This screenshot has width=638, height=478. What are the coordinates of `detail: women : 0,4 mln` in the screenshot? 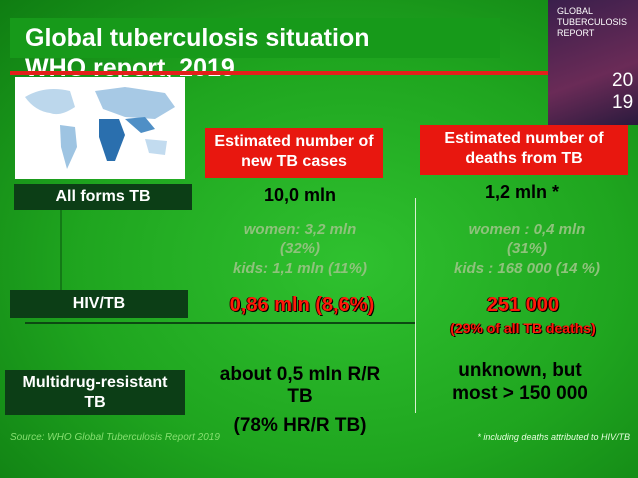 It's located at (527, 229).